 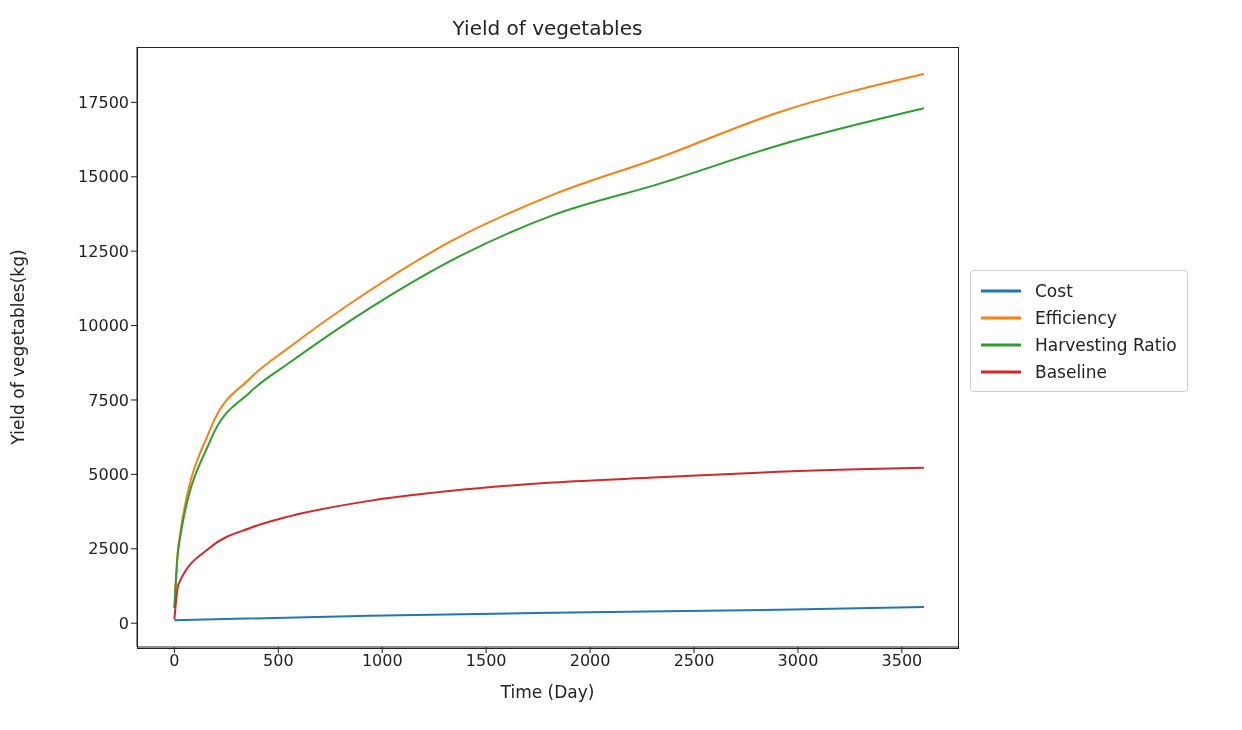 I want to click on x-tick-label: 2500, so click(x=694, y=661).